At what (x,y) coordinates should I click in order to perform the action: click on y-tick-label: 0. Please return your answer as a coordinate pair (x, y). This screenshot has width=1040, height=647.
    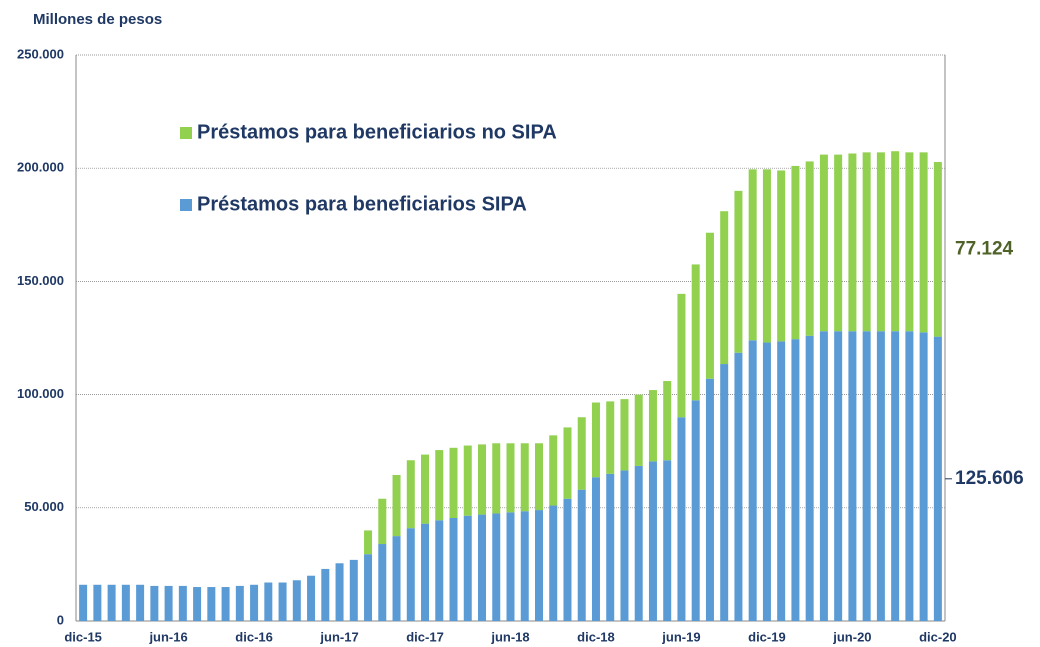
    Looking at the image, I should click on (60, 619).